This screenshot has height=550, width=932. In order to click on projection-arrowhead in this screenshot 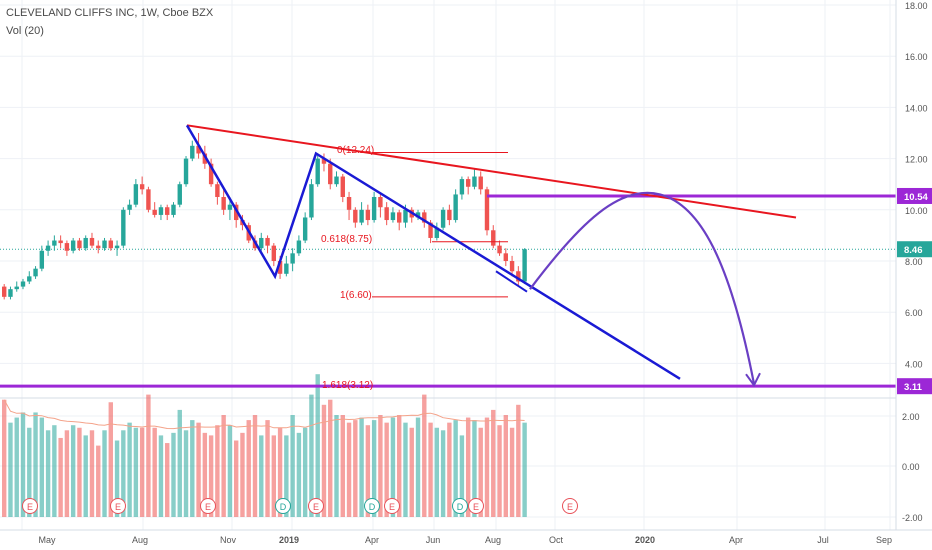, I will do `click(753, 380)`.